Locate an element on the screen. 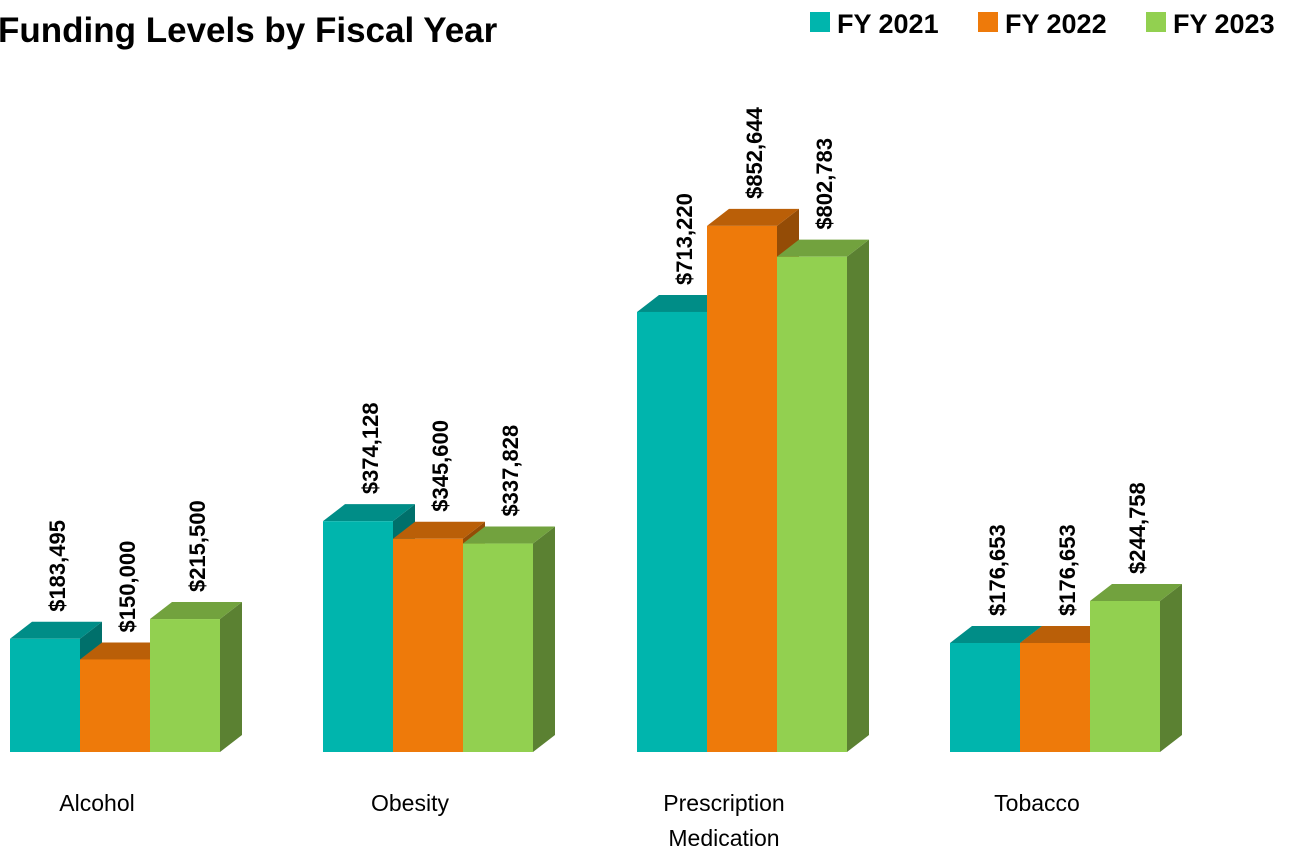 The width and height of the screenshot is (1310, 853). category-label-alcohol: Alcohol is located at coordinates (96, 803).